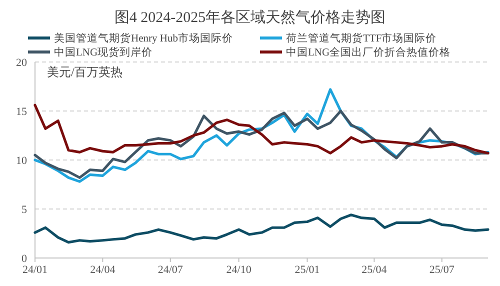  Describe the element at coordinates (442, 270) in the screenshot. I see `x-tick-label: 25/07` at that location.